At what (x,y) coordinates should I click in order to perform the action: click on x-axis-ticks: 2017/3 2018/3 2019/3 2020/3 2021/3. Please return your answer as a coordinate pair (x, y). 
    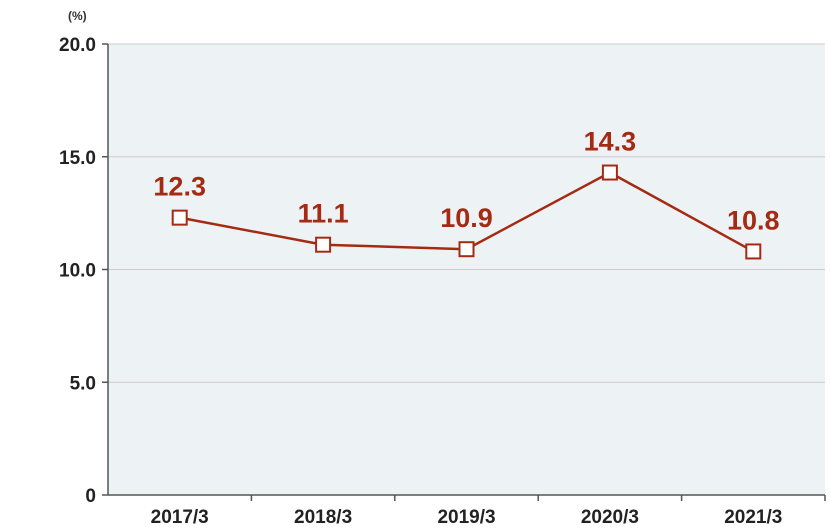
    Looking at the image, I should click on (488, 511).